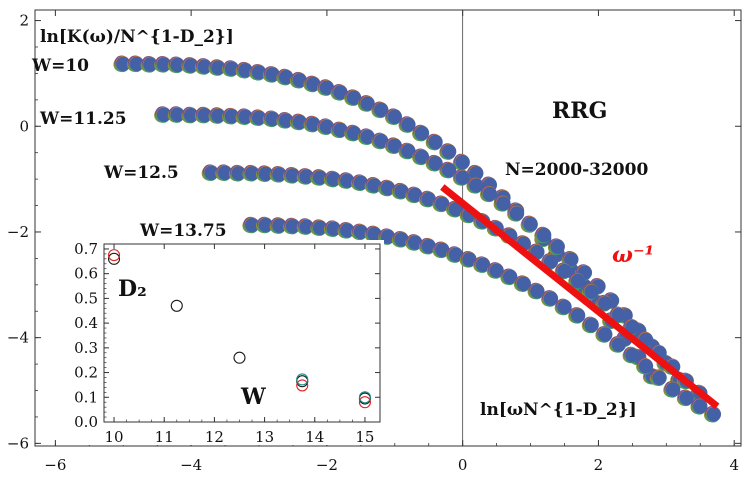 The width and height of the screenshot is (747, 484). I want to click on chart-subtitle: N=2000-32000, so click(576, 170).